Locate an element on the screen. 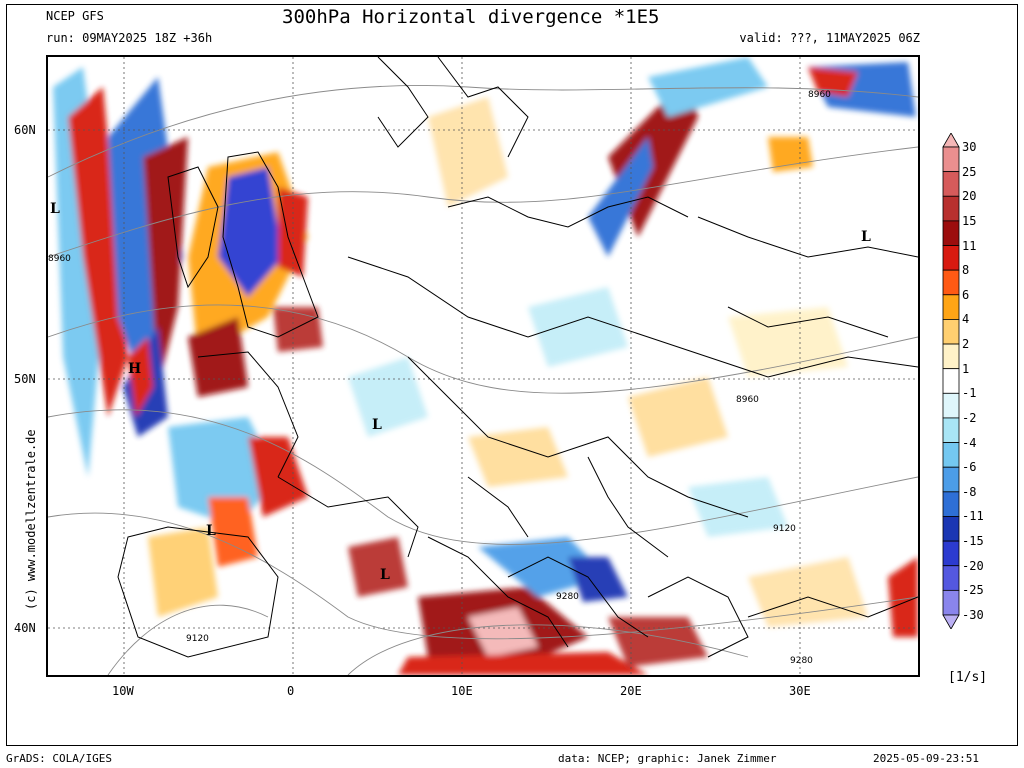  lat-label-40n: 40N is located at coordinates (25, 628).